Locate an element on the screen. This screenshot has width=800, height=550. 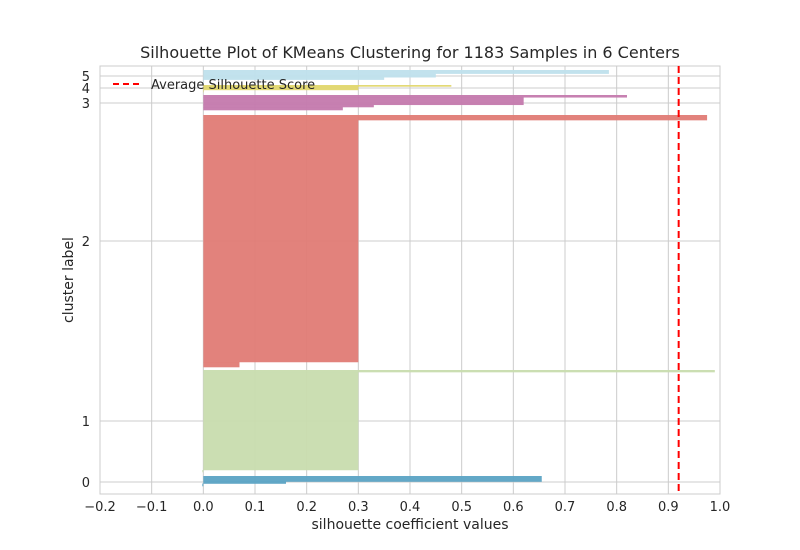
legend-label: Average Silhouette Score is located at coordinates (233, 85).